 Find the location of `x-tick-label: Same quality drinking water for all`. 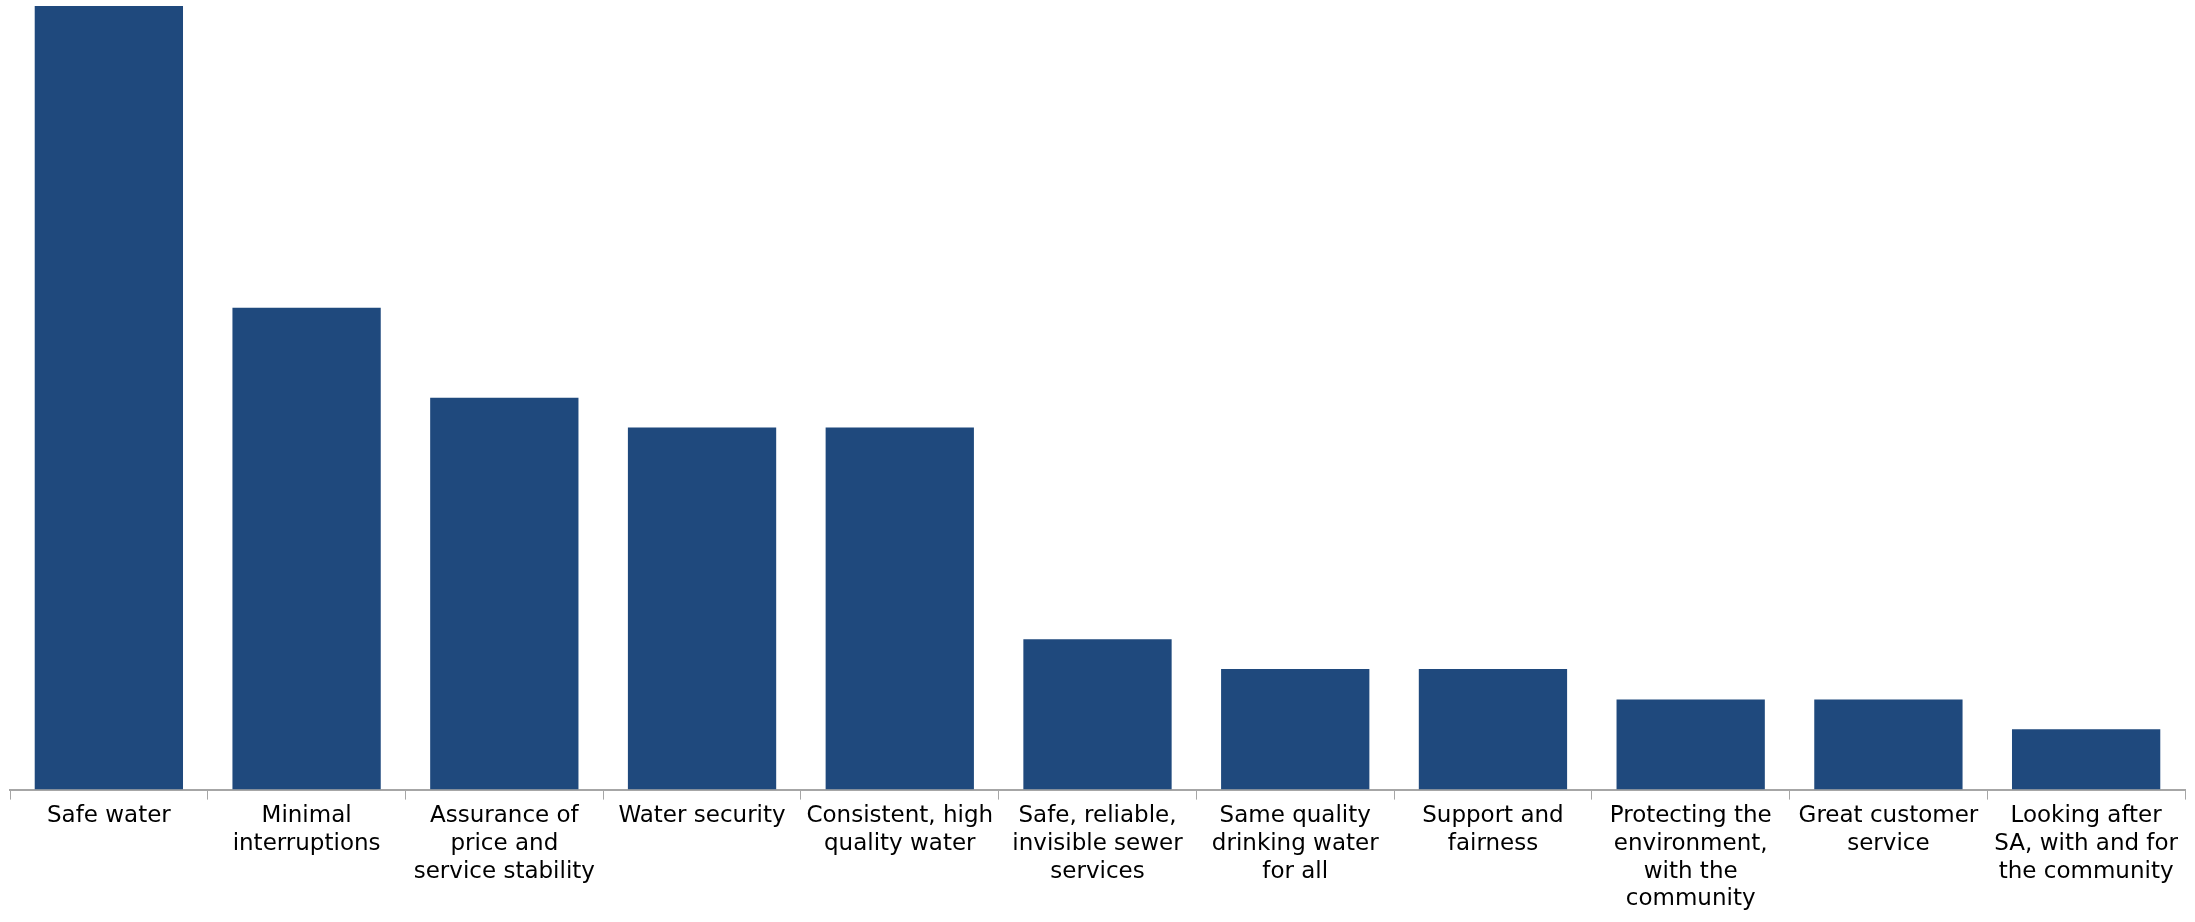

x-tick-label: Same quality drinking water for all is located at coordinates (1295, 842).